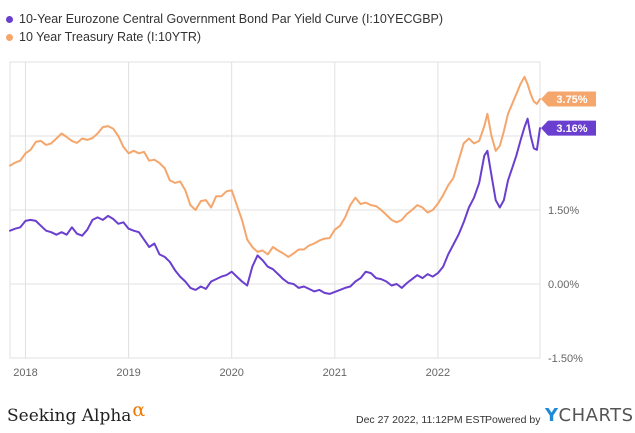  Describe the element at coordinates (224, 37) in the screenshot. I see `legend-item-treasury: 10 Year Treasury Rate (I:10YTR)` at that location.